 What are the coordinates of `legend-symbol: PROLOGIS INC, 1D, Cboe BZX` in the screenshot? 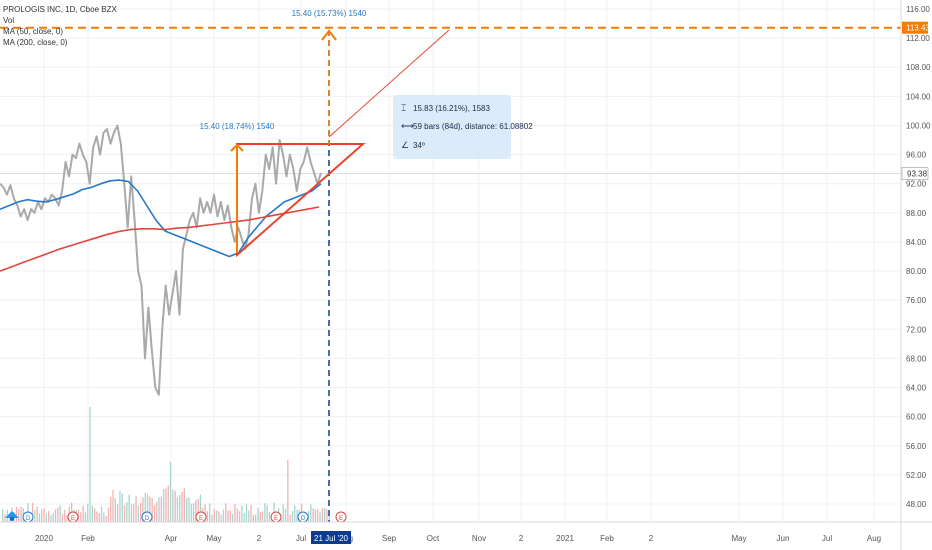 It's located at (60, 9).